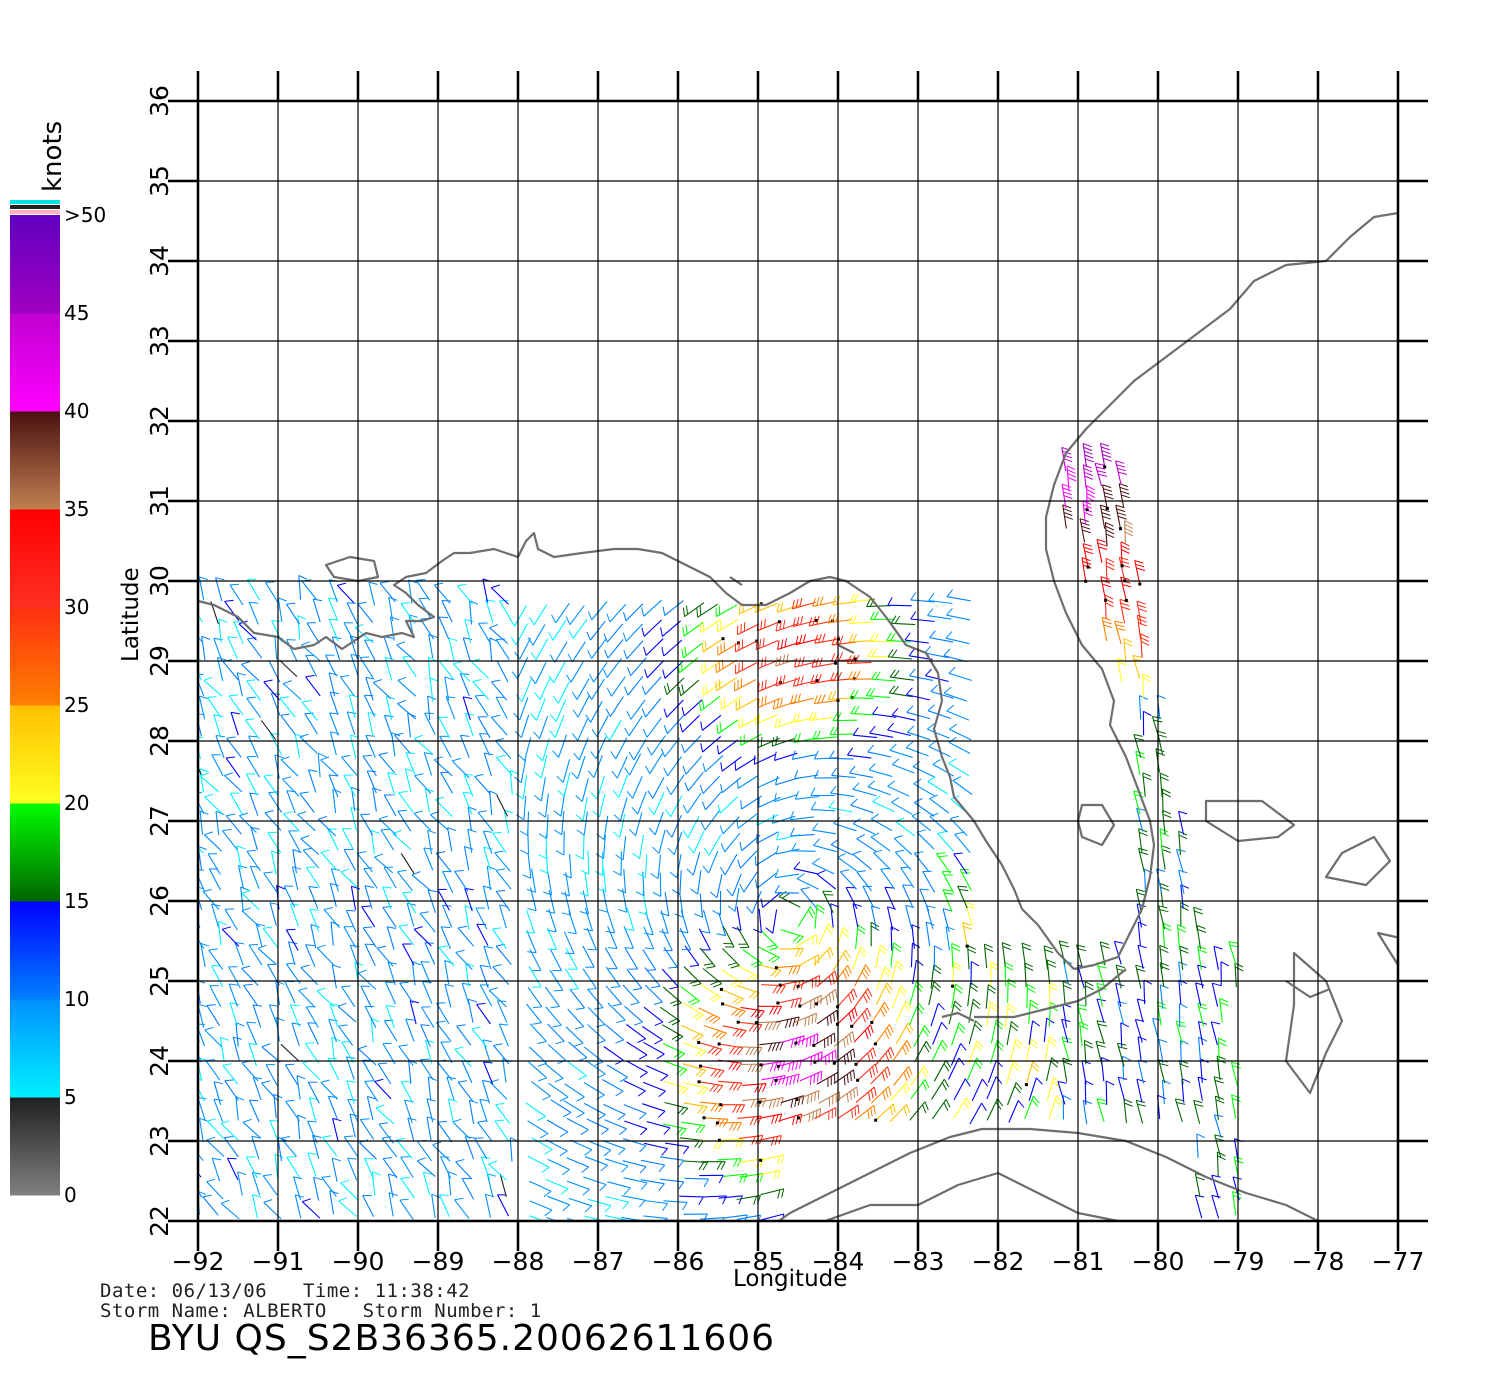 This screenshot has width=1500, height=1400. Describe the element at coordinates (159, 741) in the screenshot. I see `y-tick-label: 28` at that location.